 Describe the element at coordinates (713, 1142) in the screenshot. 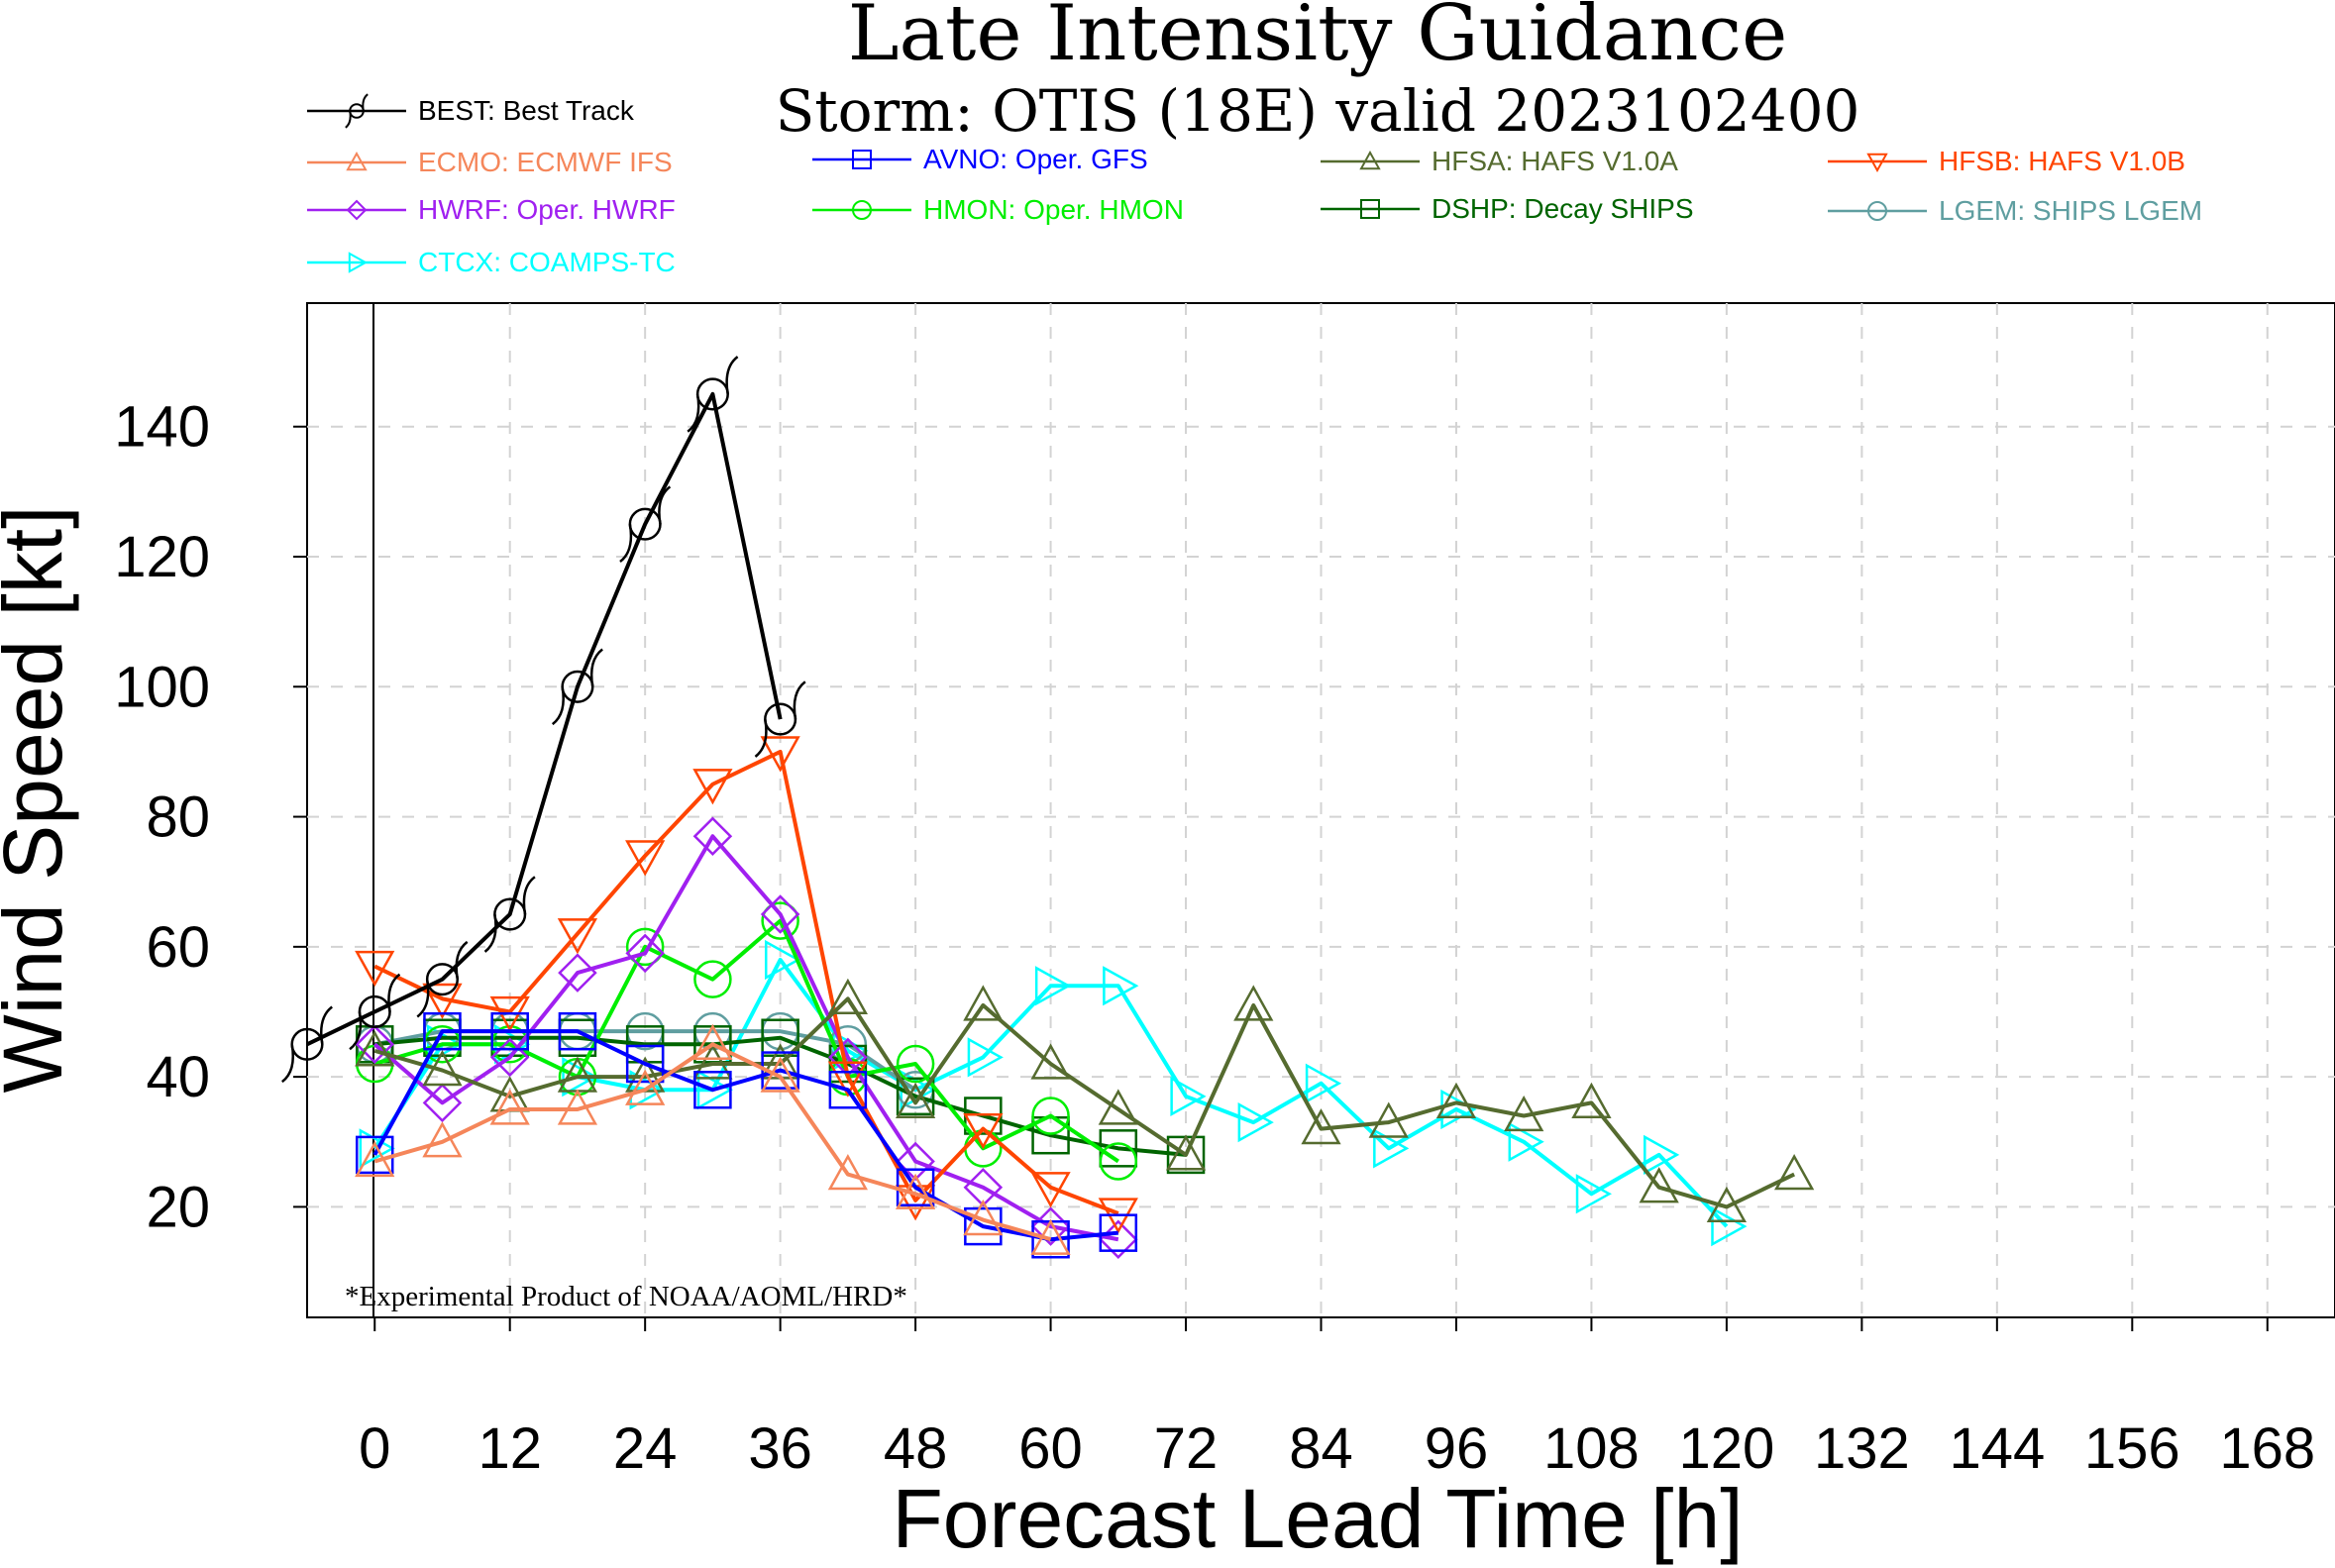

I see `series-line-ecmo` at that location.